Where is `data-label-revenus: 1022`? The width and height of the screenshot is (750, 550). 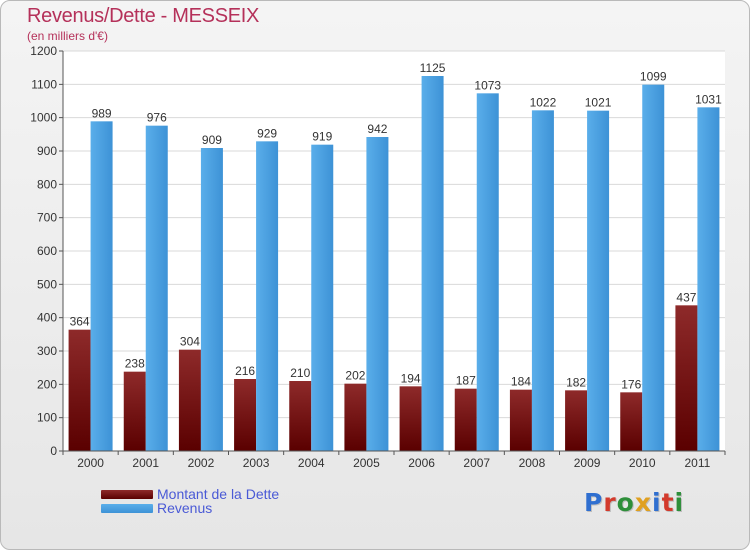 data-label-revenus: 1022 is located at coordinates (543, 102).